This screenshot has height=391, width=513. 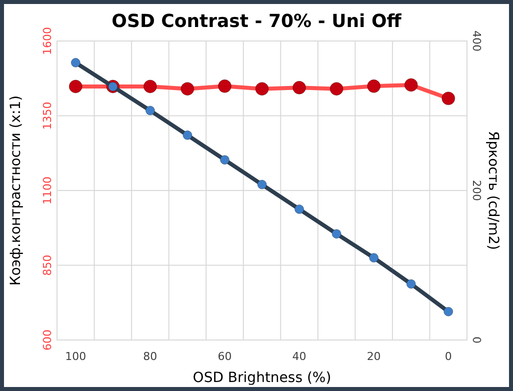 I want to click on x-tick-label: 60, so click(x=225, y=356).